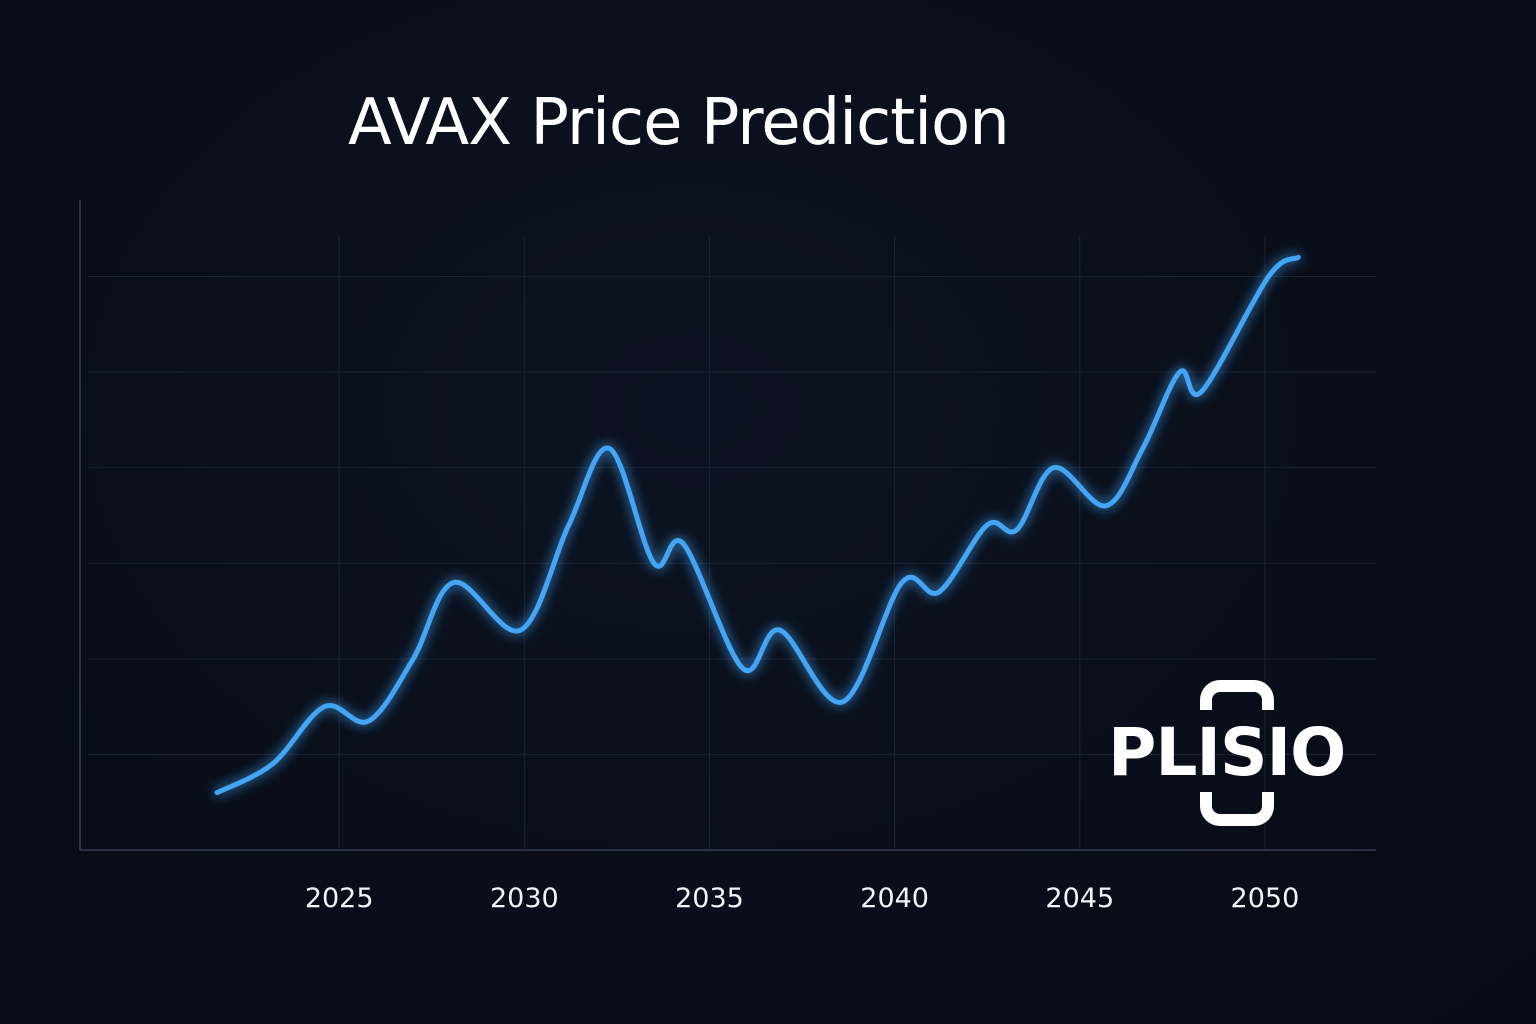  I want to click on plisio-logo: PLISIO, so click(1230, 755).